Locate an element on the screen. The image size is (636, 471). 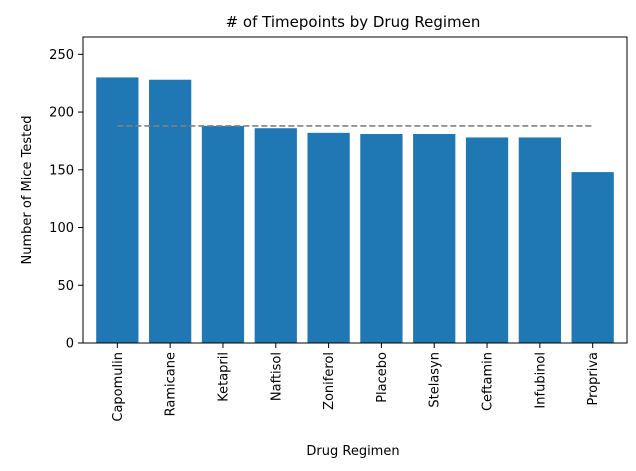
y-tick-label-0: 0 is located at coordinates (70, 344).